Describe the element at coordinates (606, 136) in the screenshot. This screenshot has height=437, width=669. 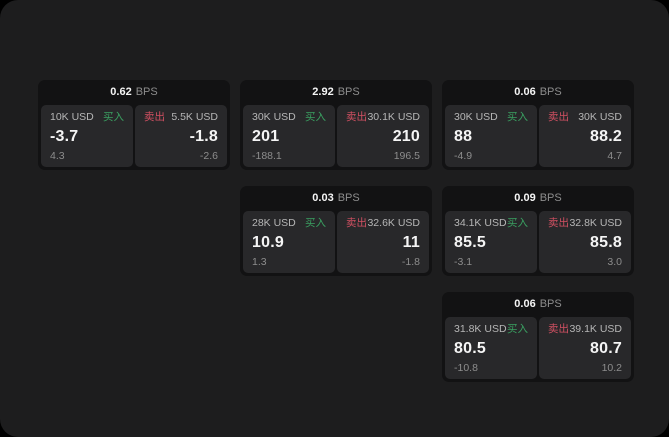
I see `sell-value: 88.2` at that location.